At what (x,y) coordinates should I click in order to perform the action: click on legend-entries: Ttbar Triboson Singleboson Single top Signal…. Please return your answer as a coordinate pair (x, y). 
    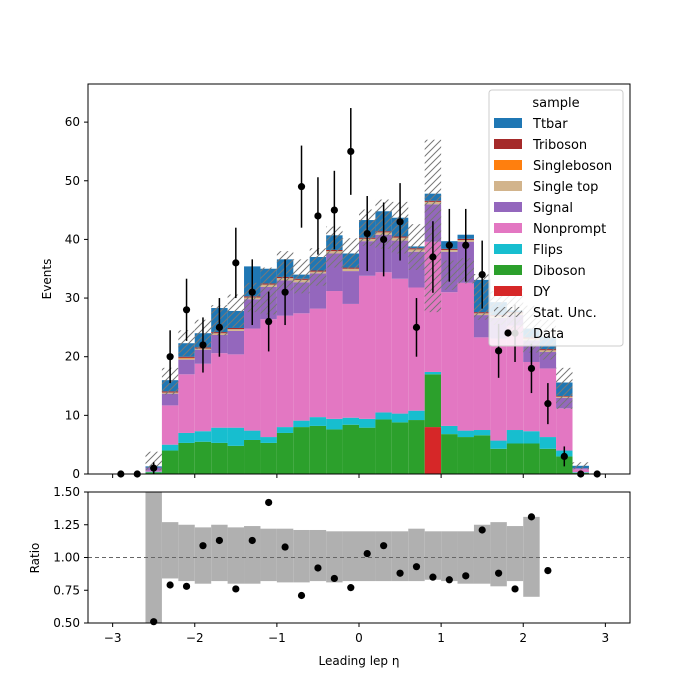
    Looking at the image, I should click on (553, 229).